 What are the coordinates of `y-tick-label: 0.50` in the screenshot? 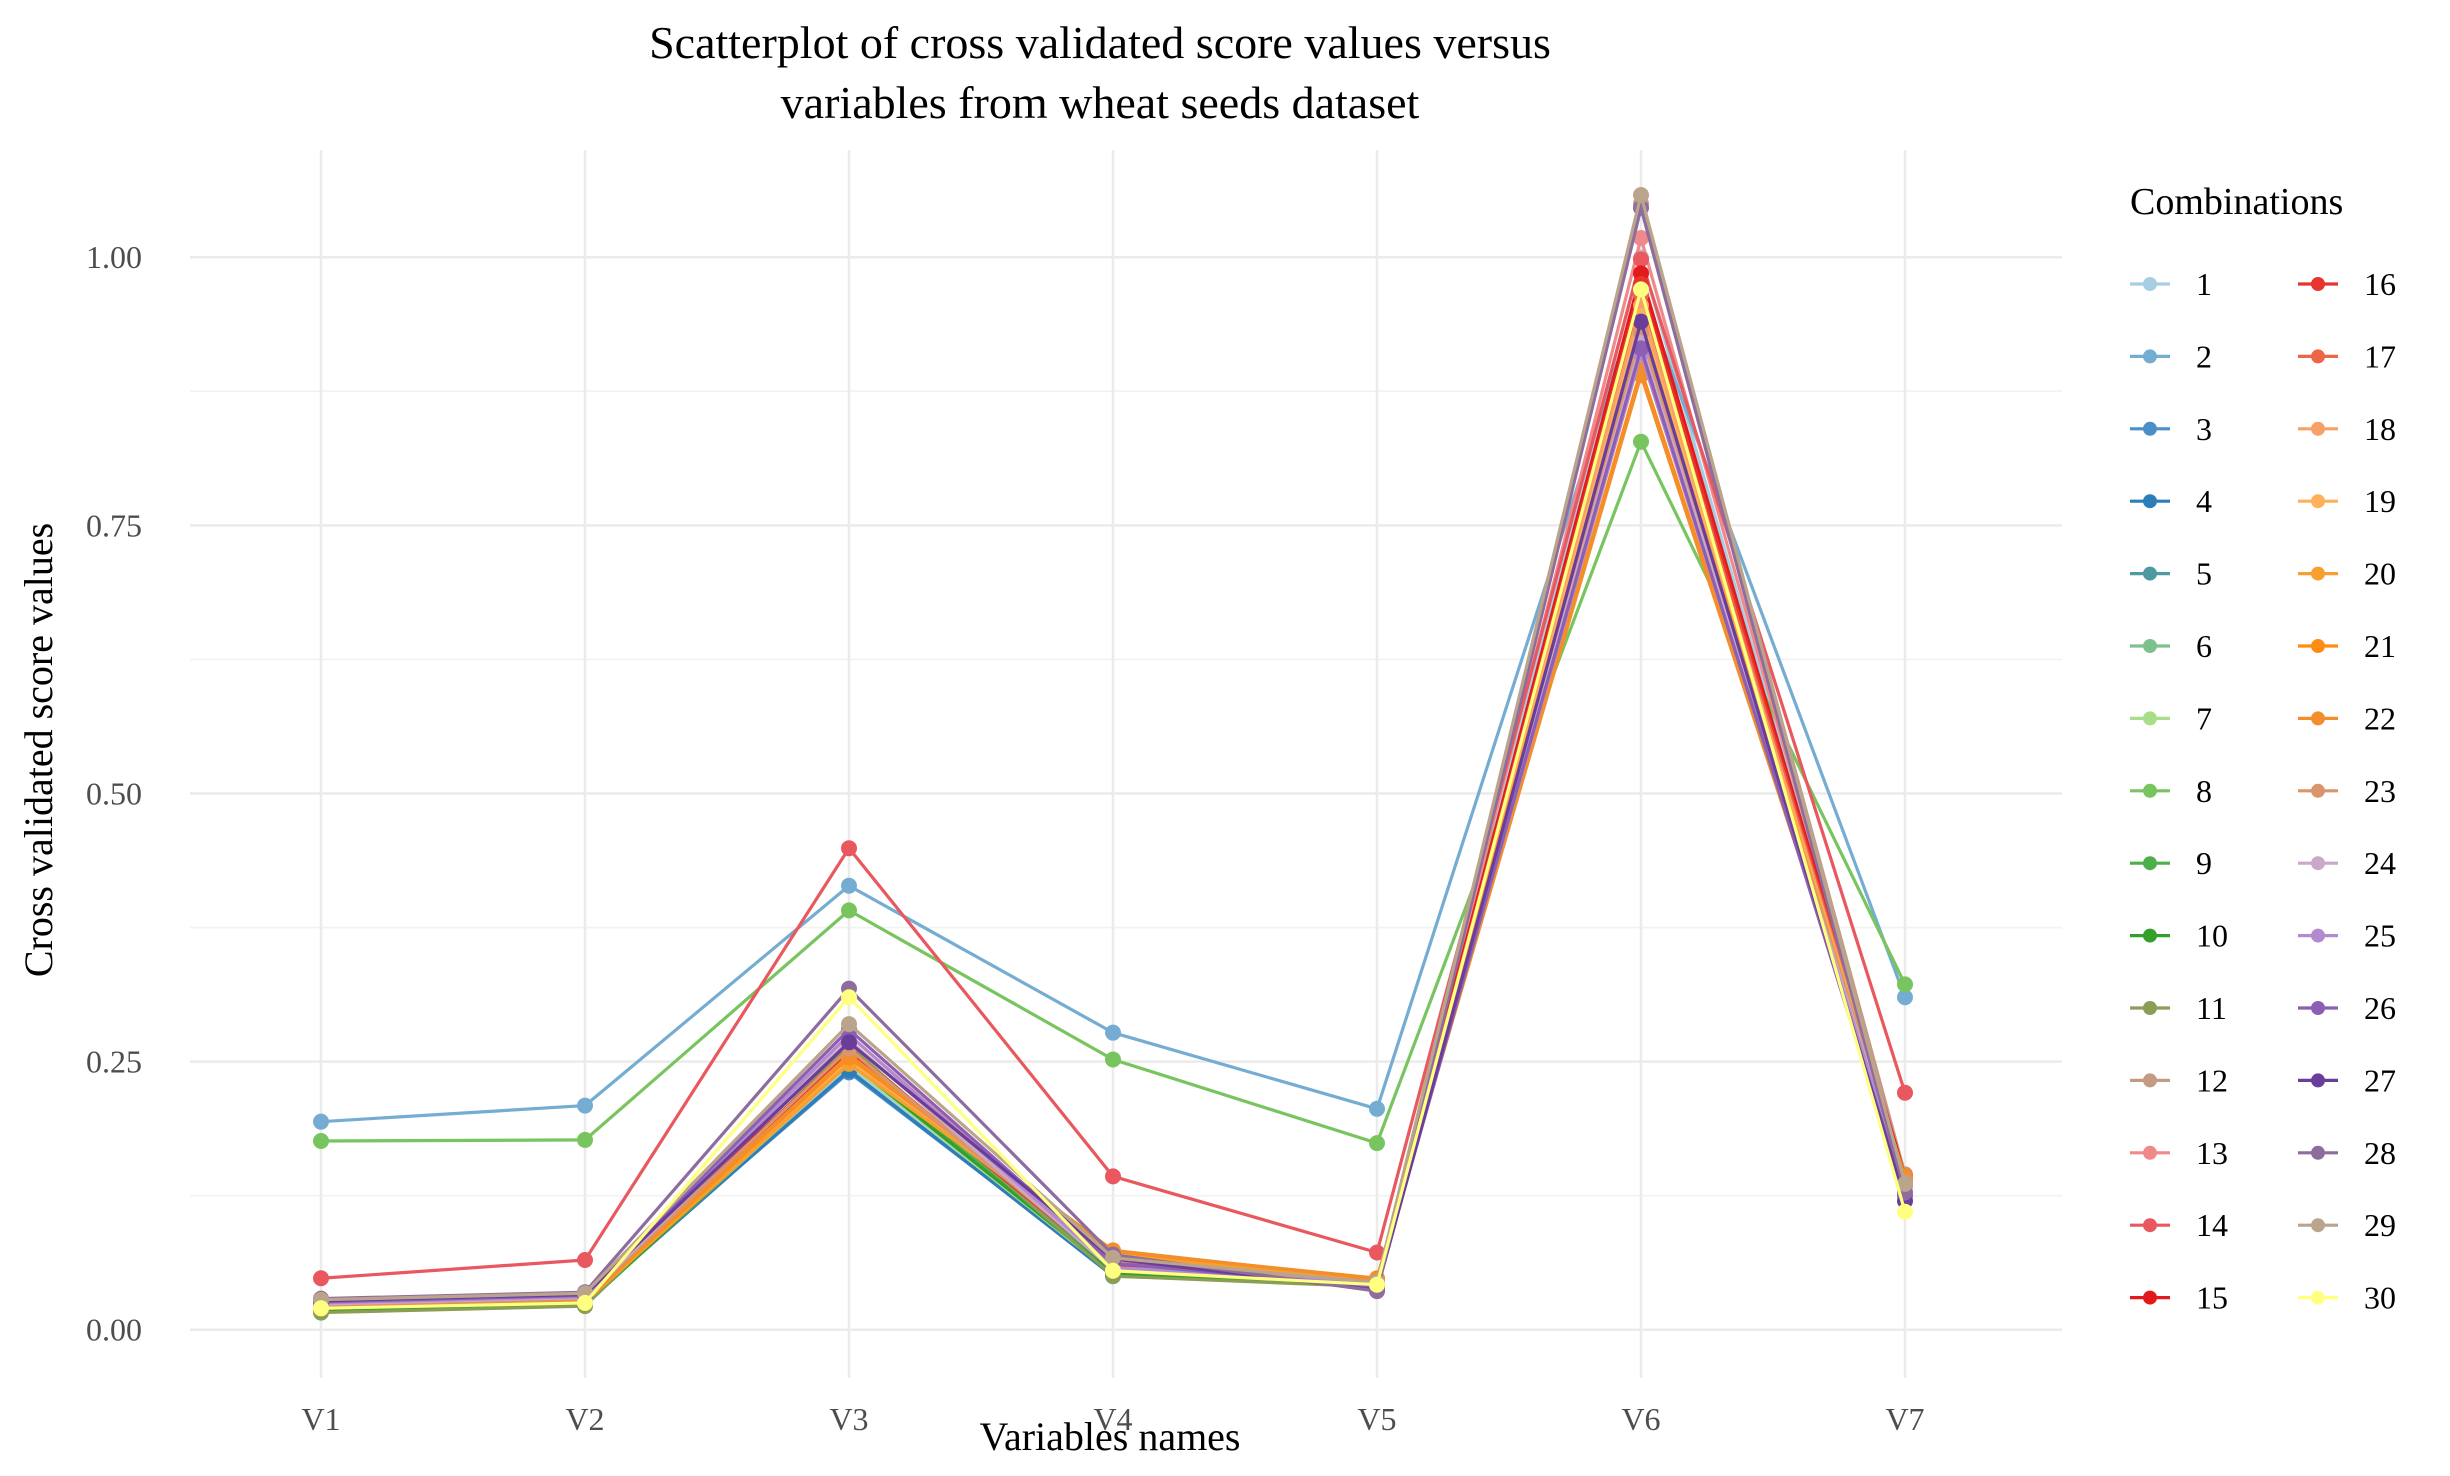 It's located at (114, 793).